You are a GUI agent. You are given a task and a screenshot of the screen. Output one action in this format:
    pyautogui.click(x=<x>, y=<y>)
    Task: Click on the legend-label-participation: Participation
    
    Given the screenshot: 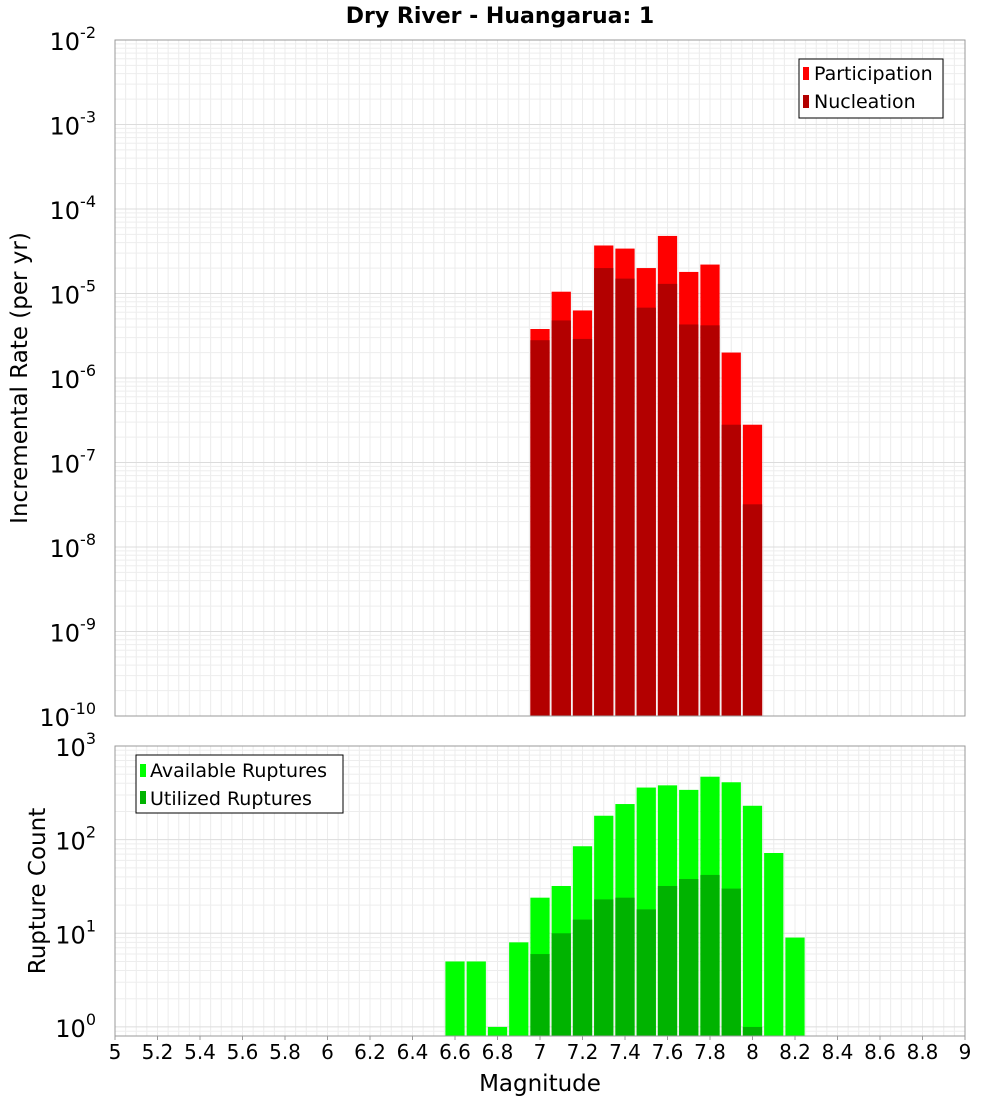 What is the action you would take?
    pyautogui.click(x=873, y=74)
    